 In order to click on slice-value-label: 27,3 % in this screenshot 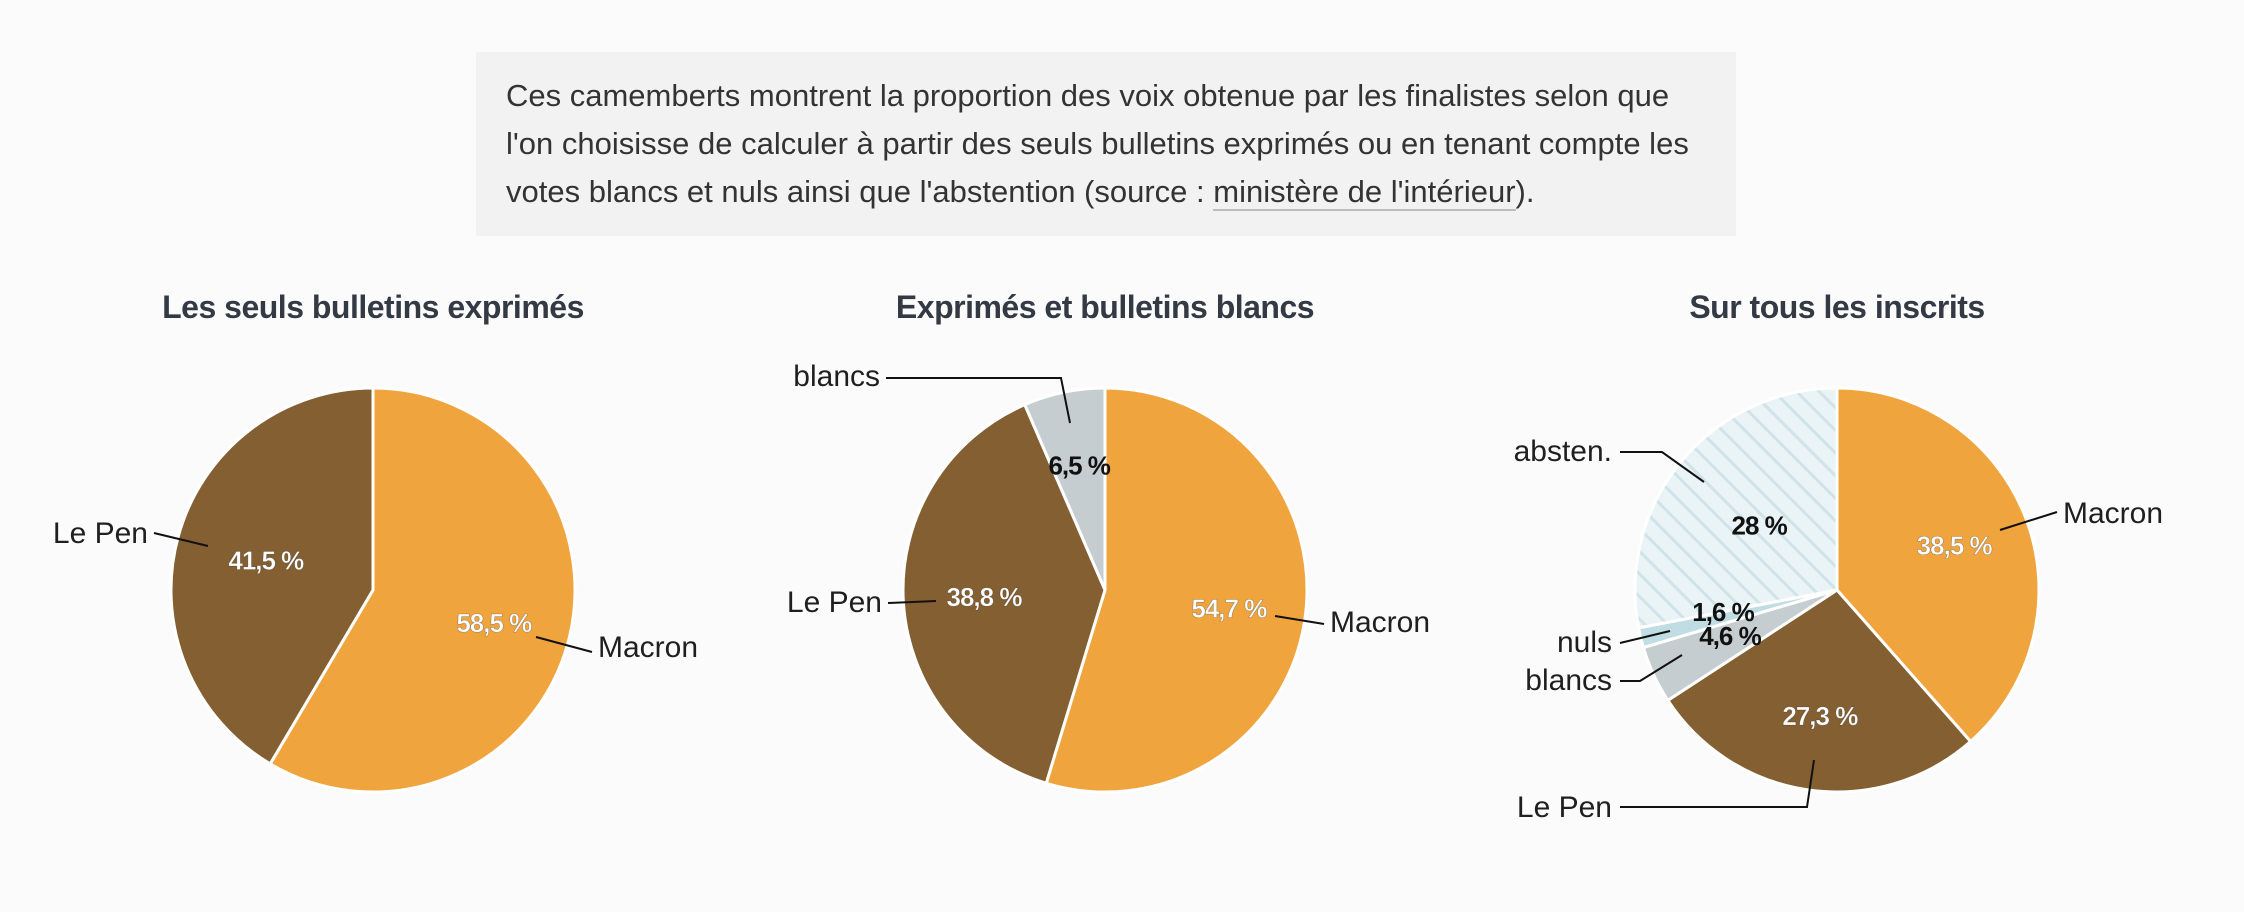, I will do `click(1820, 716)`.